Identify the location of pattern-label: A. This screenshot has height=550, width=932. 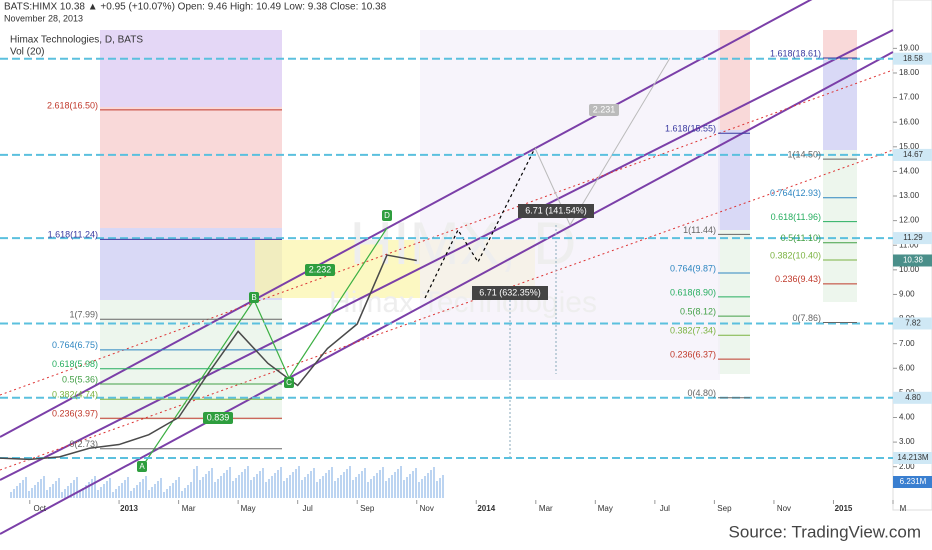
(142, 466).